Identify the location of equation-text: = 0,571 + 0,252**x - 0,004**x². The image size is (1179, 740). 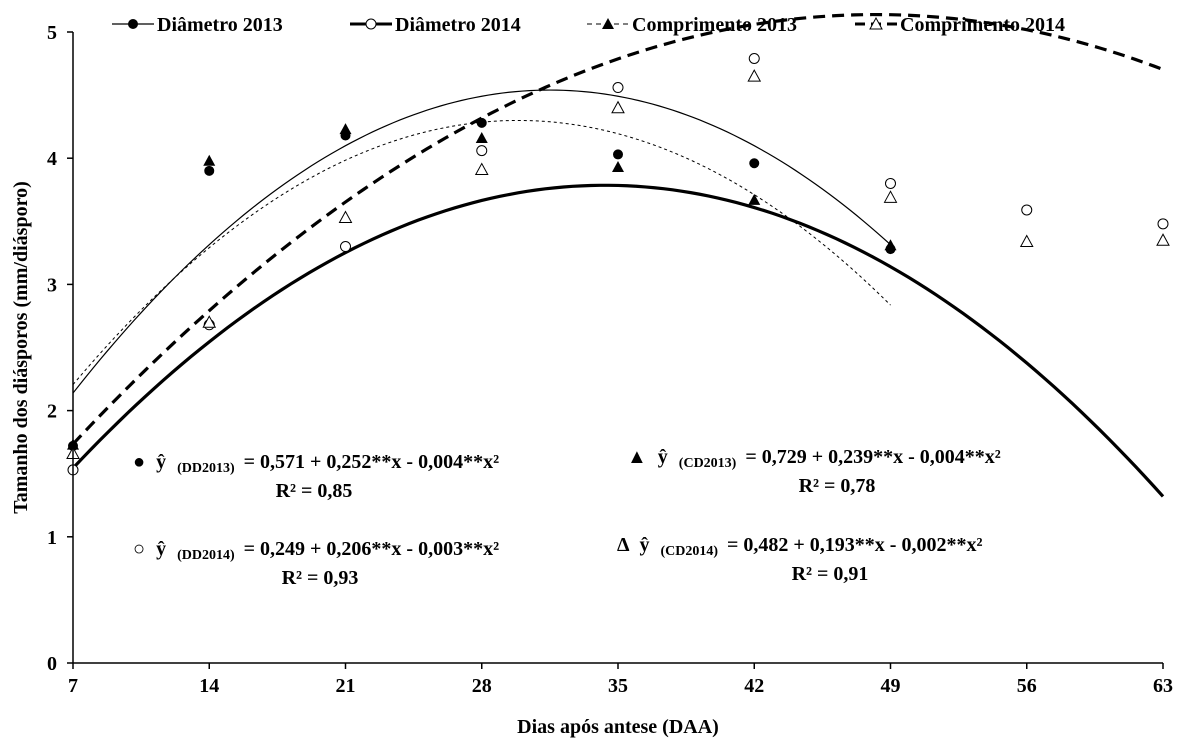
(371, 462).